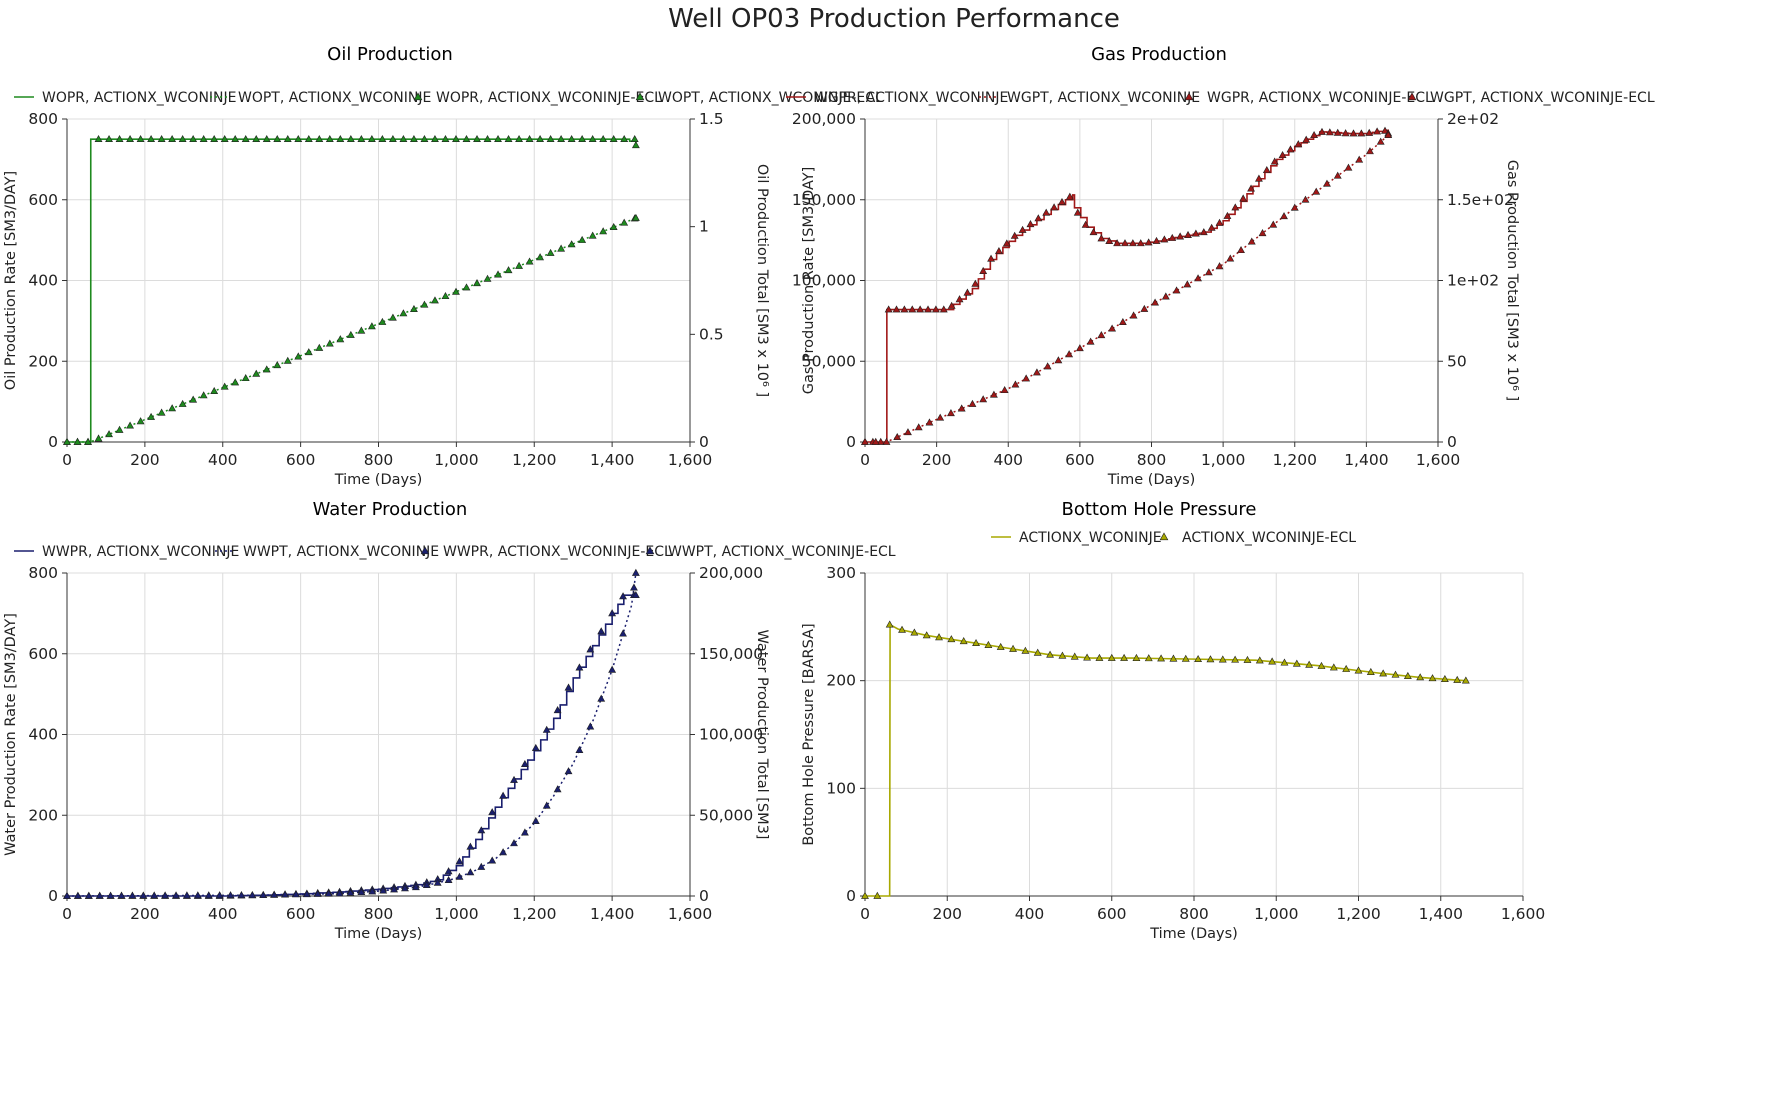 The width and height of the screenshot is (1788, 1107). What do you see at coordinates (1165, 760) in the screenshot?
I see `series-line` at bounding box center [1165, 760].